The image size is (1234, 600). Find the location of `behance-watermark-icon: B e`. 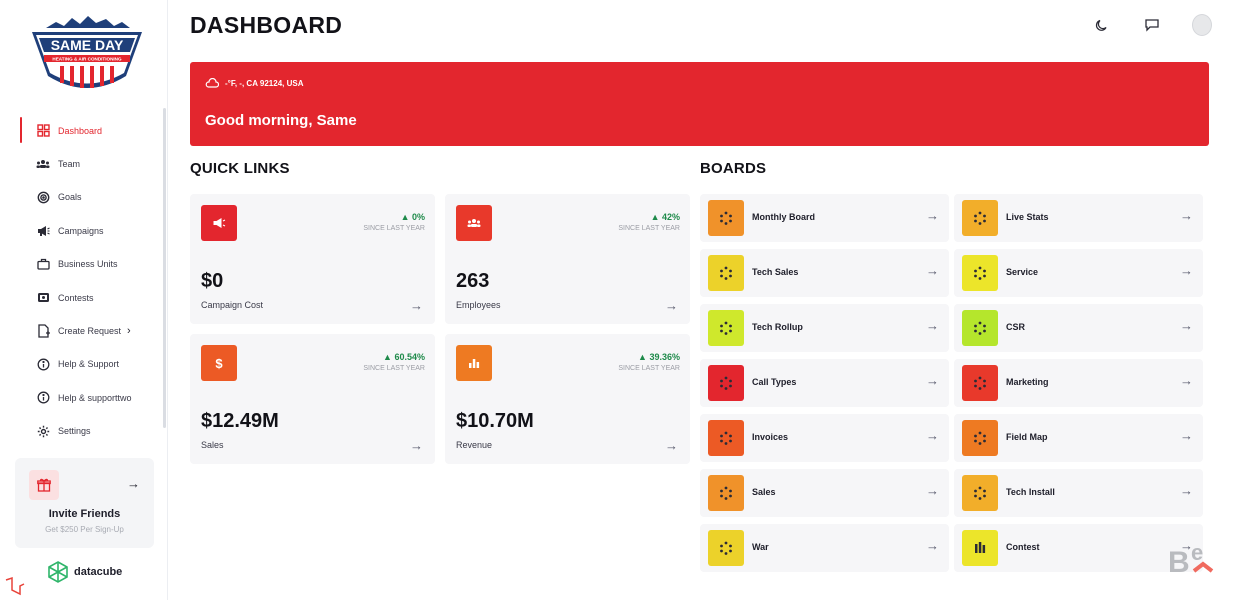

behance-watermark-icon: B e is located at coordinates (1191, 559).